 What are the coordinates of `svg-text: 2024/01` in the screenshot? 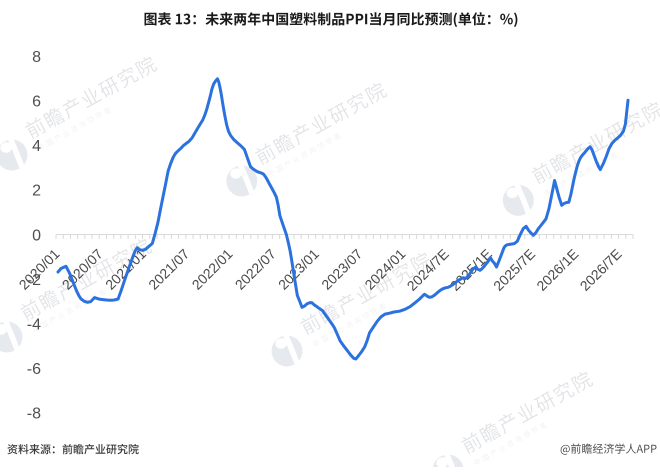 It's located at (384, 269).